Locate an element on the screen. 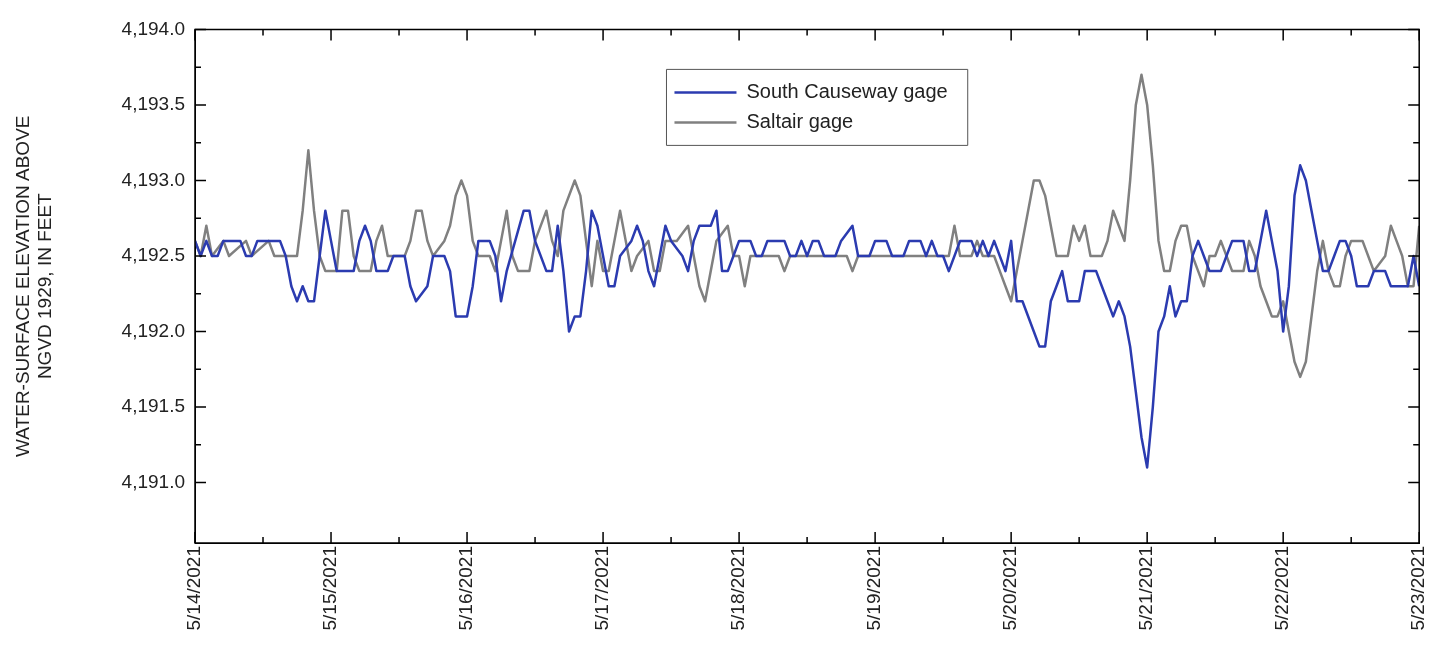 The height and width of the screenshot is (666, 1445). y-tick-label: 4,193.0 is located at coordinates (153, 179).